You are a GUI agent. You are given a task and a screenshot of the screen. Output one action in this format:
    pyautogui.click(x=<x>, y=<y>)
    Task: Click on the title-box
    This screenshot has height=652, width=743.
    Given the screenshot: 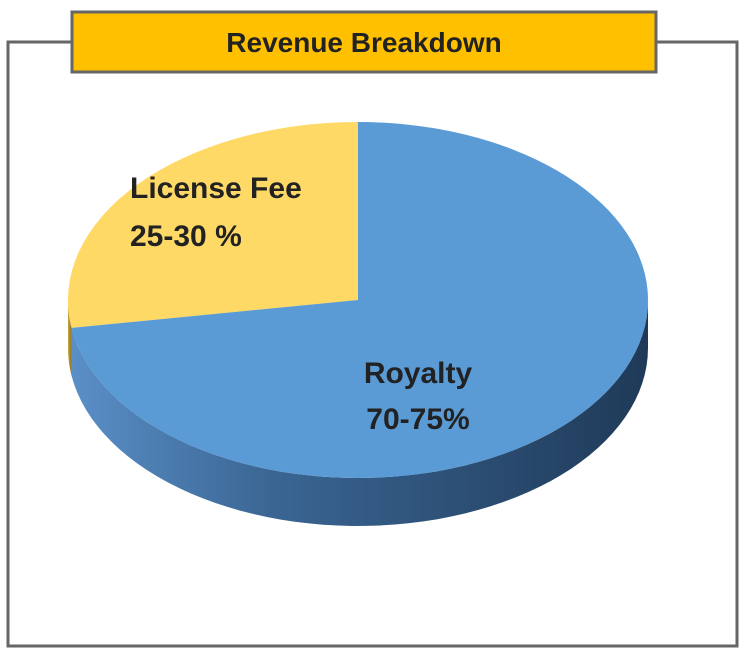 What is the action you would take?
    pyautogui.click(x=364, y=42)
    